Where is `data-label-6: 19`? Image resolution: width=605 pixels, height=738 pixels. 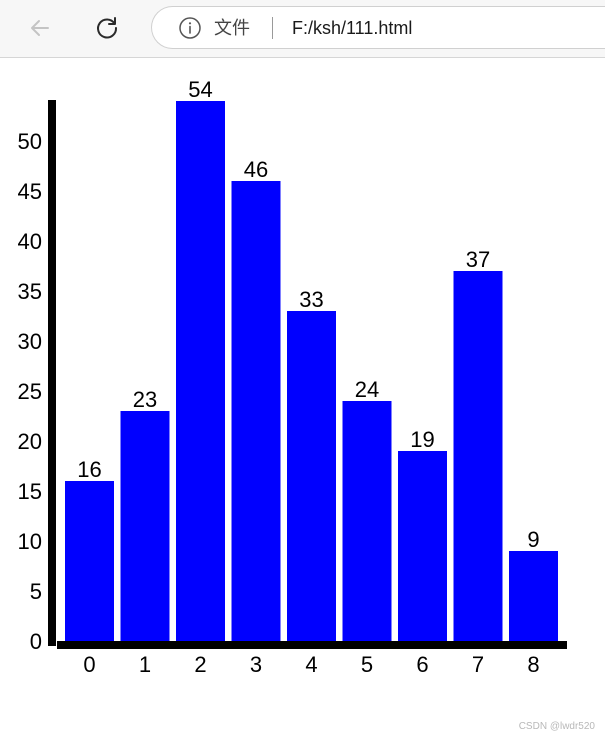 data-label-6: 19 is located at coordinates (422, 439).